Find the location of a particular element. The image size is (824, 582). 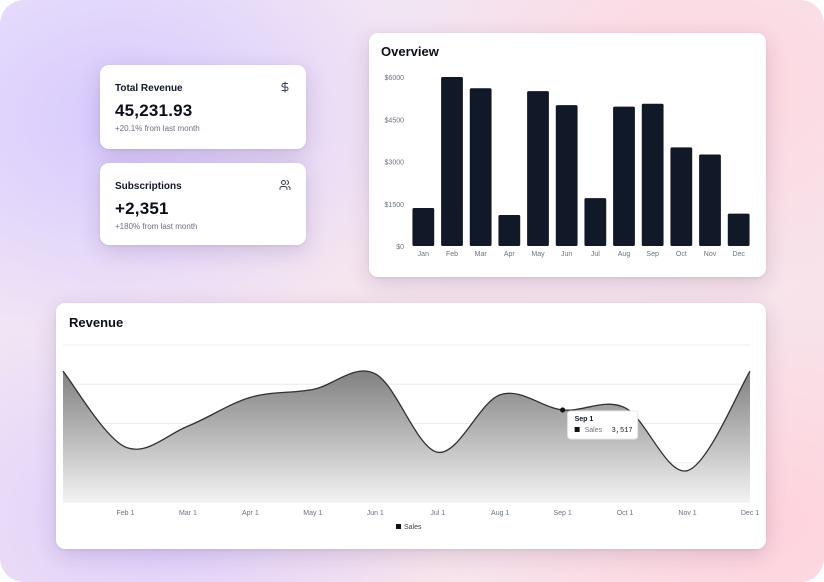

x-tick-label: Mar 1 is located at coordinates (188, 513).